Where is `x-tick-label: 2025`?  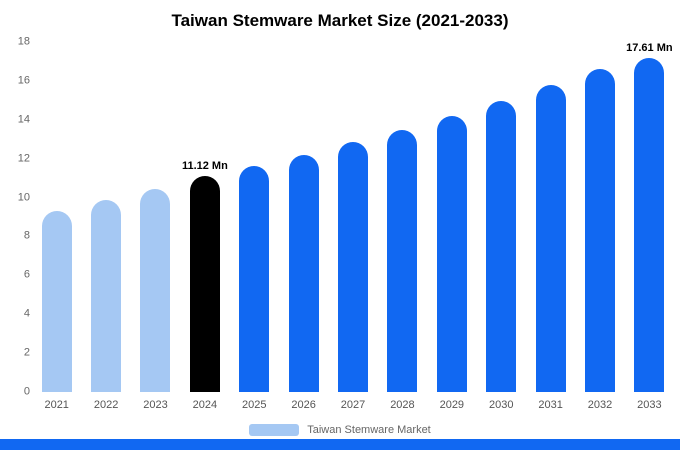
x-tick-label: 2025 is located at coordinates (254, 405).